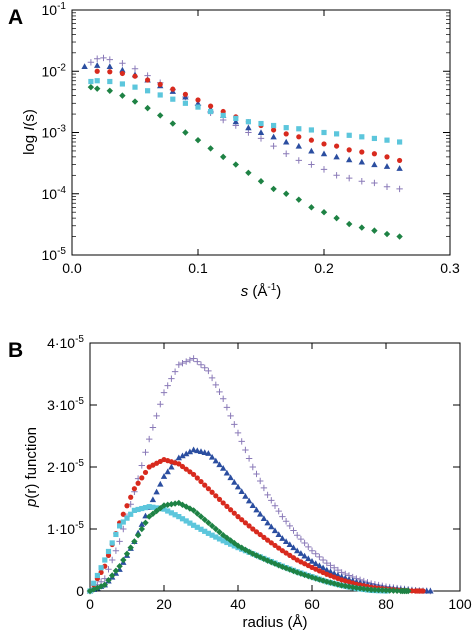 This screenshot has height=631, width=474. I want to click on y-tick-label: 1·10⁻⁵, so click(65, 528).